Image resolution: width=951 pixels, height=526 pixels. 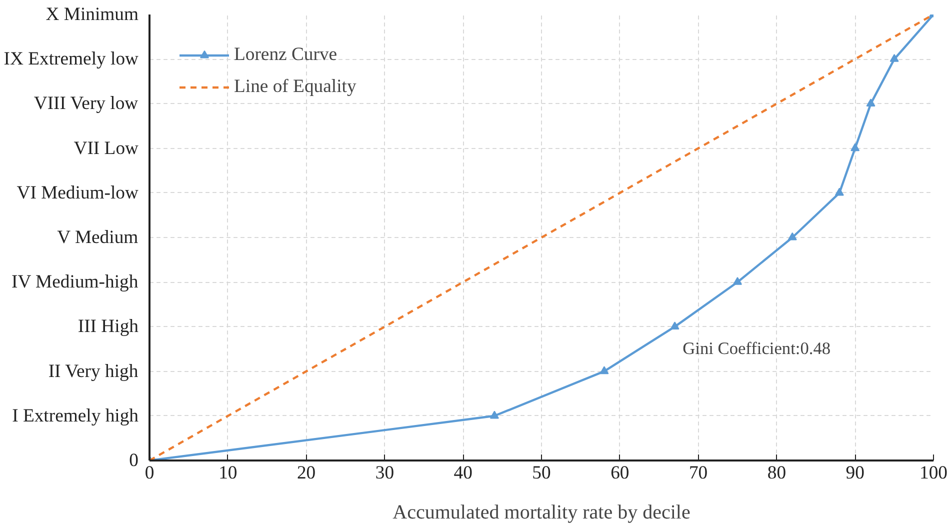 I want to click on x-tick-label: 50, so click(x=541, y=473).